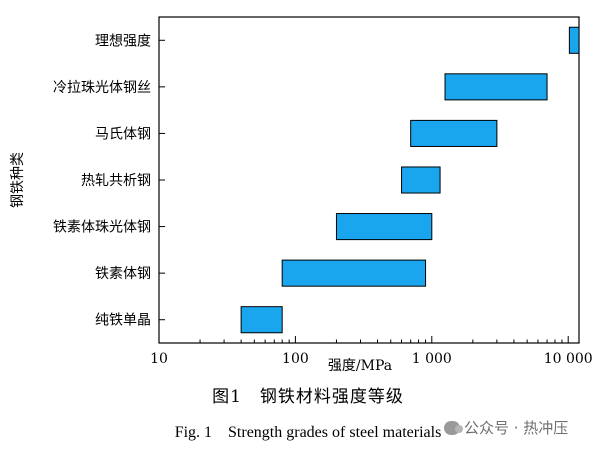 The height and width of the screenshot is (470, 616). What do you see at coordinates (116, 181) in the screenshot?
I see `y-tick-label: 热轧共析钢` at bounding box center [116, 181].